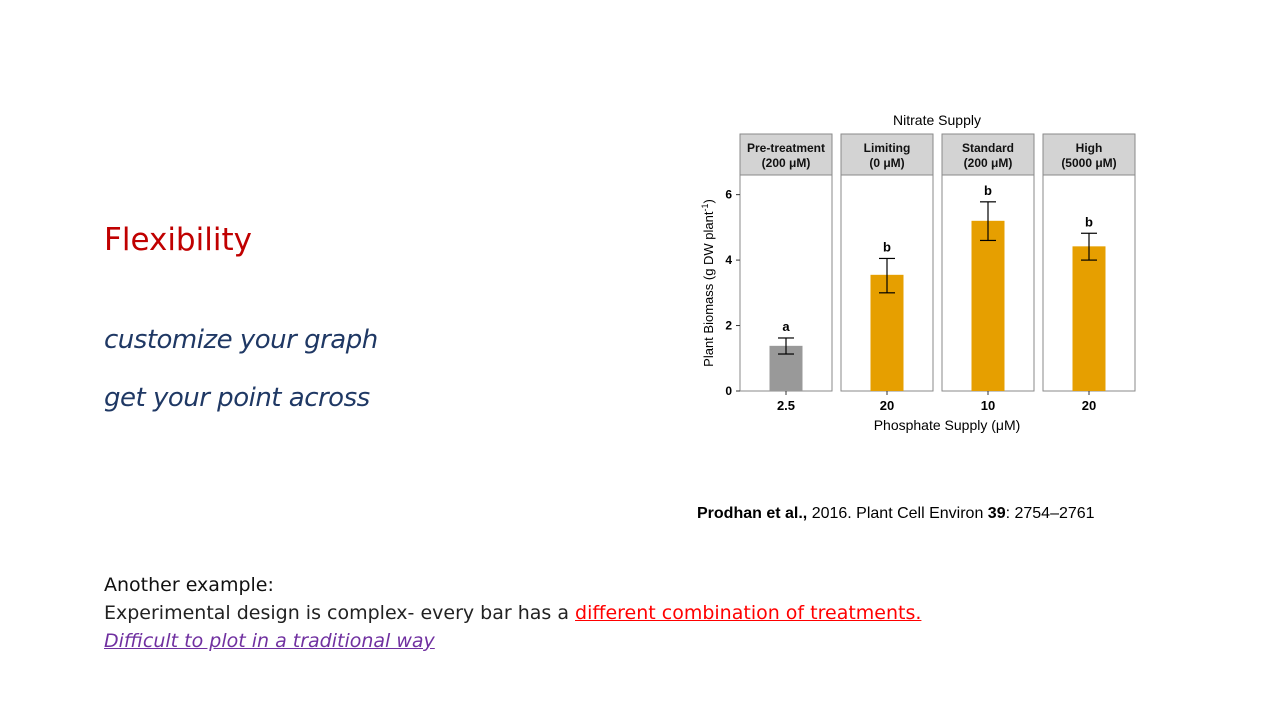  I want to click on strip-label-line1: High, so click(1089, 148).